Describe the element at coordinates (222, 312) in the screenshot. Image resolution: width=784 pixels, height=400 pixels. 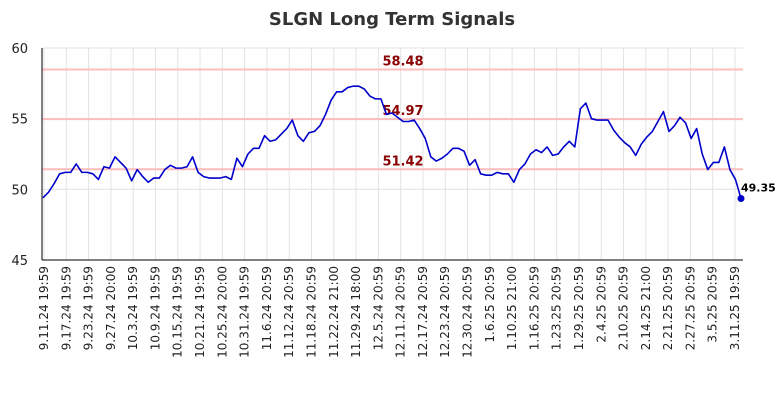
I see `x-tick-label: 10.25.24 20:00` at that location.